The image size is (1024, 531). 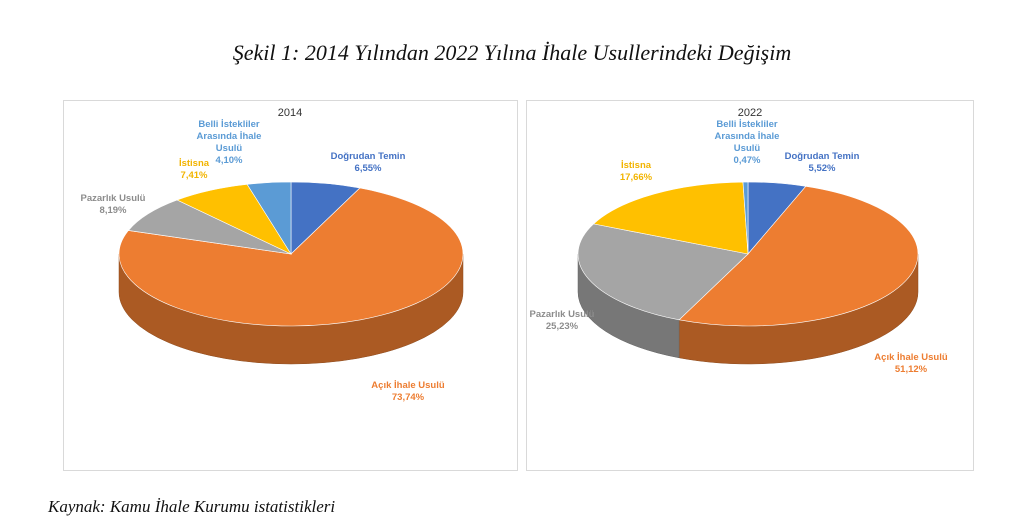 What do you see at coordinates (194, 175) in the screenshot?
I see `slice-value-text: 7,41%` at bounding box center [194, 175].